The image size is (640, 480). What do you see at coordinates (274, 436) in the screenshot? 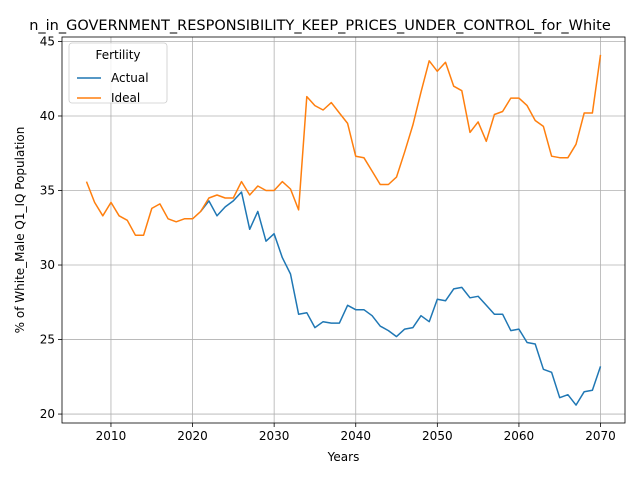
I see `x-tick-label: 2030` at bounding box center [274, 436].